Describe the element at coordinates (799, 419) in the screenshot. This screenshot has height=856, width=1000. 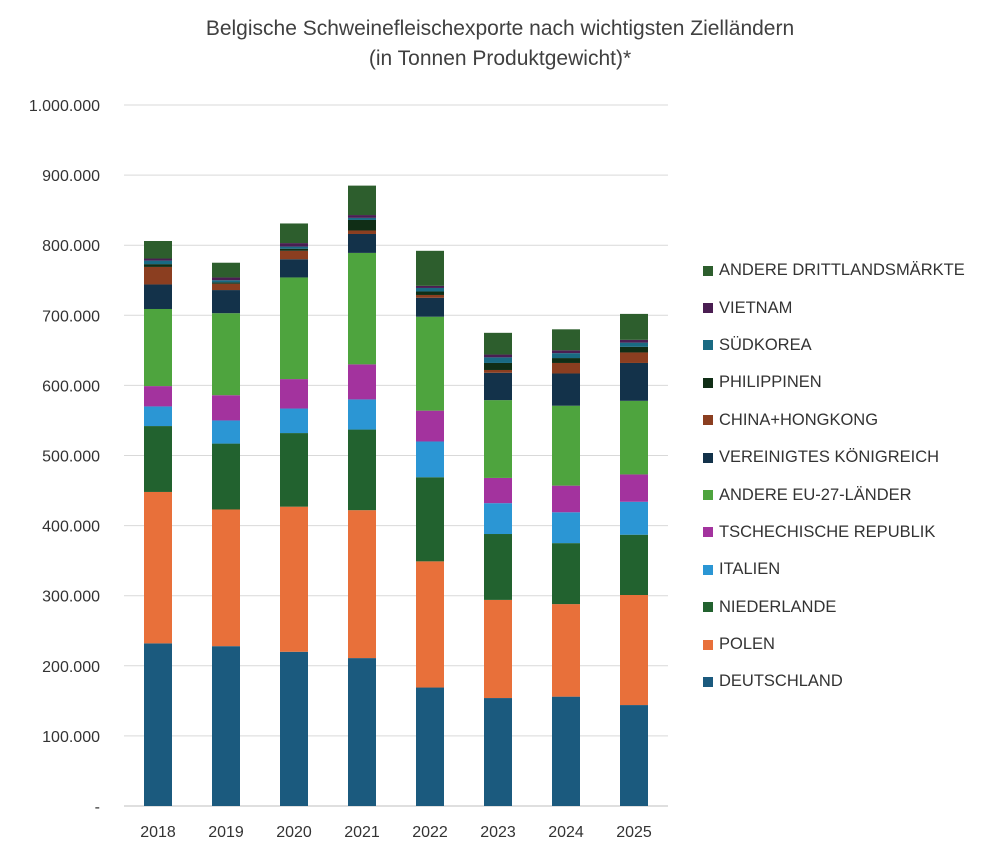
I see `legend-label: CHINA+HONGKONG` at that location.